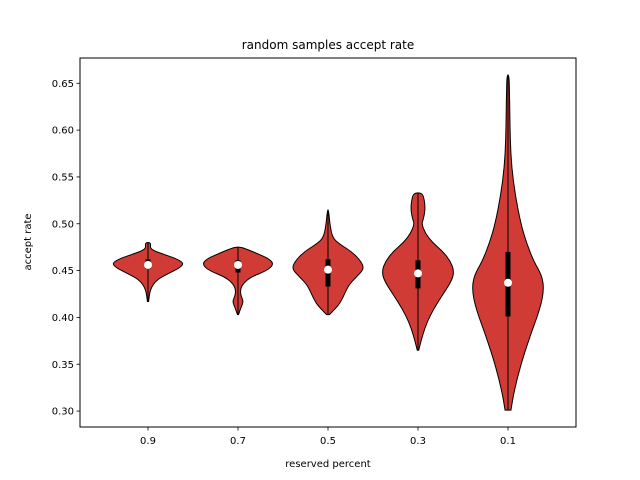 The height and width of the screenshot is (480, 640). I want to click on x-tick-label: 0.1, so click(508, 441).